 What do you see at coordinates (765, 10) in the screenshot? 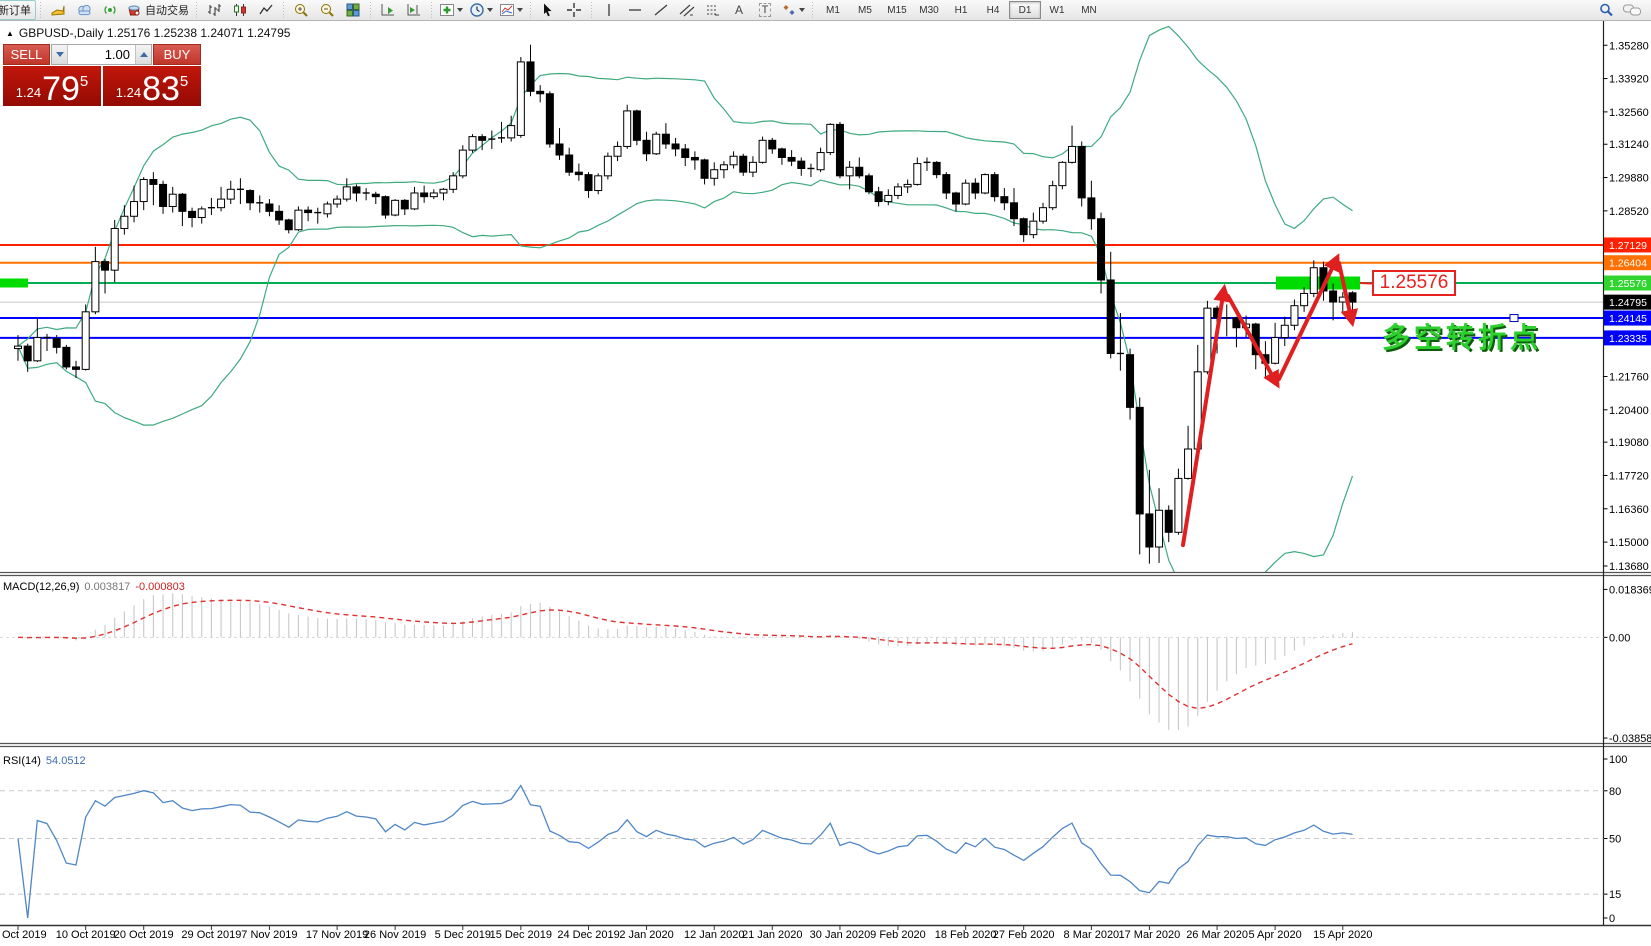
I see `text-label-tool-button: T` at bounding box center [765, 10].